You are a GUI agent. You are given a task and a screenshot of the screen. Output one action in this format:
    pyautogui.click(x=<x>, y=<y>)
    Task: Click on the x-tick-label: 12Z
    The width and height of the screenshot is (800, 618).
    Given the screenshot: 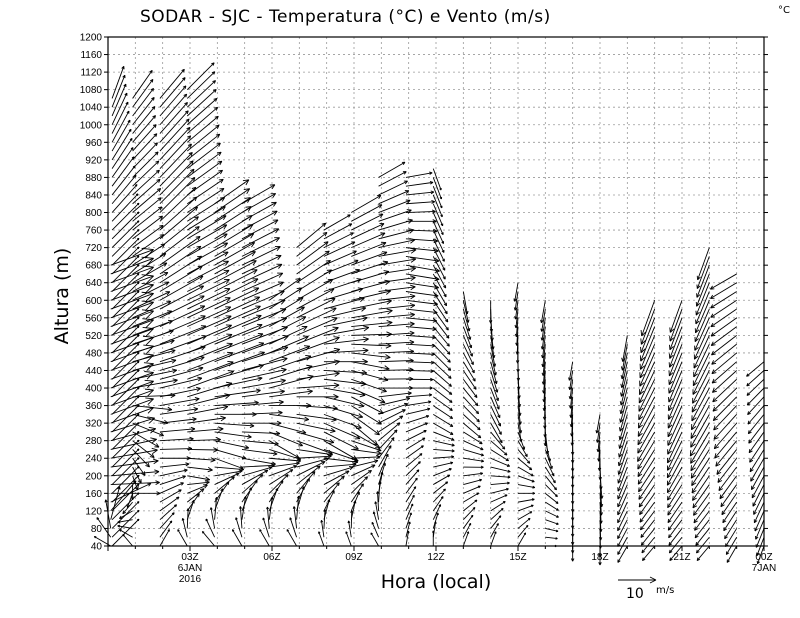 What is the action you would take?
    pyautogui.click(x=435, y=557)
    